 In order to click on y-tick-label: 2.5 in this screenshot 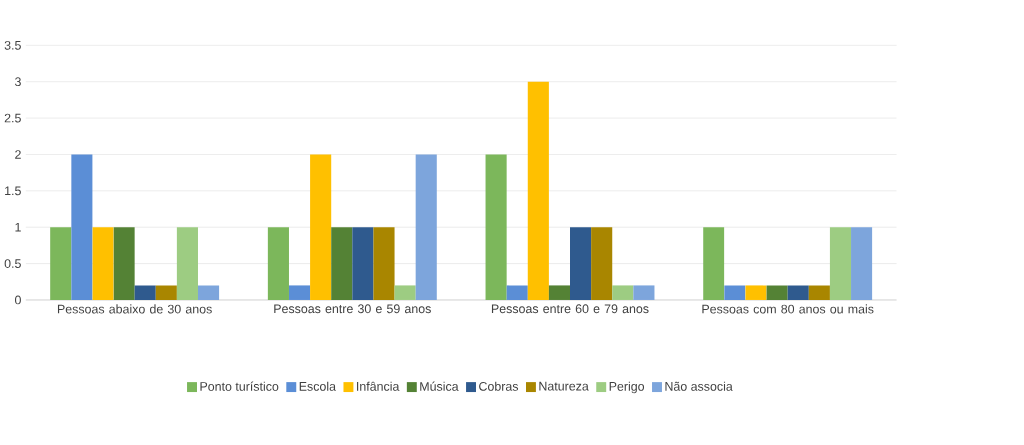, I will do `click(12, 118)`.